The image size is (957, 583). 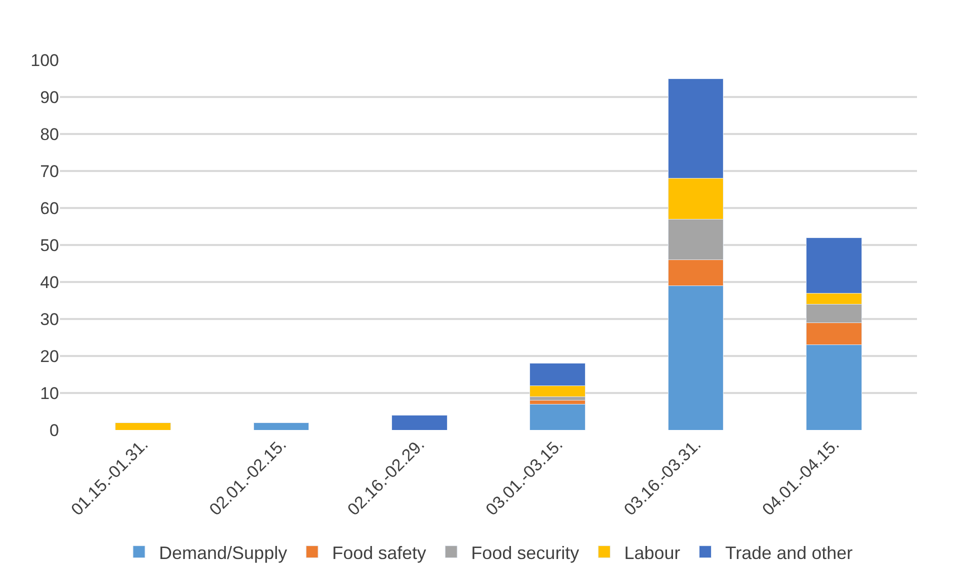 I want to click on legend-label: Trade and other, so click(x=789, y=552).